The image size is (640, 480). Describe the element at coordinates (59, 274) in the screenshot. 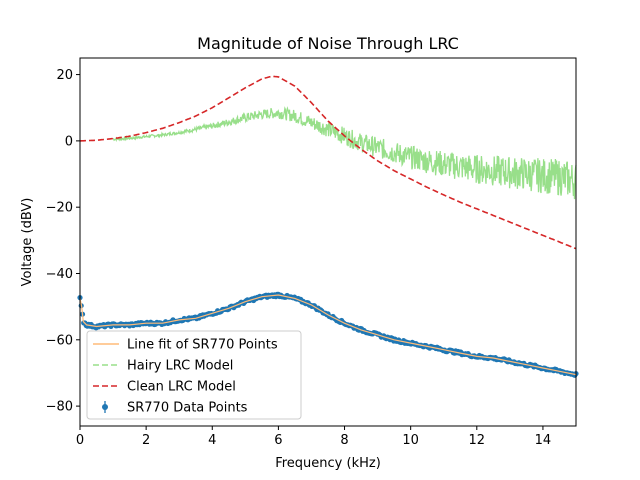

I see `y-tick-label: −40` at that location.